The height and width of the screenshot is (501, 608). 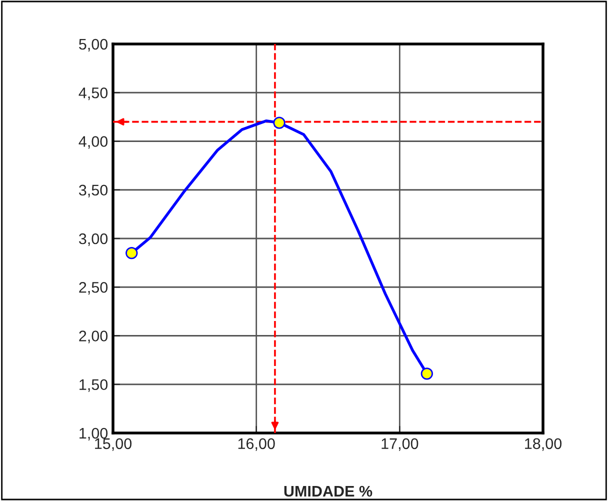 What do you see at coordinates (543, 444) in the screenshot?
I see `x-tick-label: 18,00` at bounding box center [543, 444].